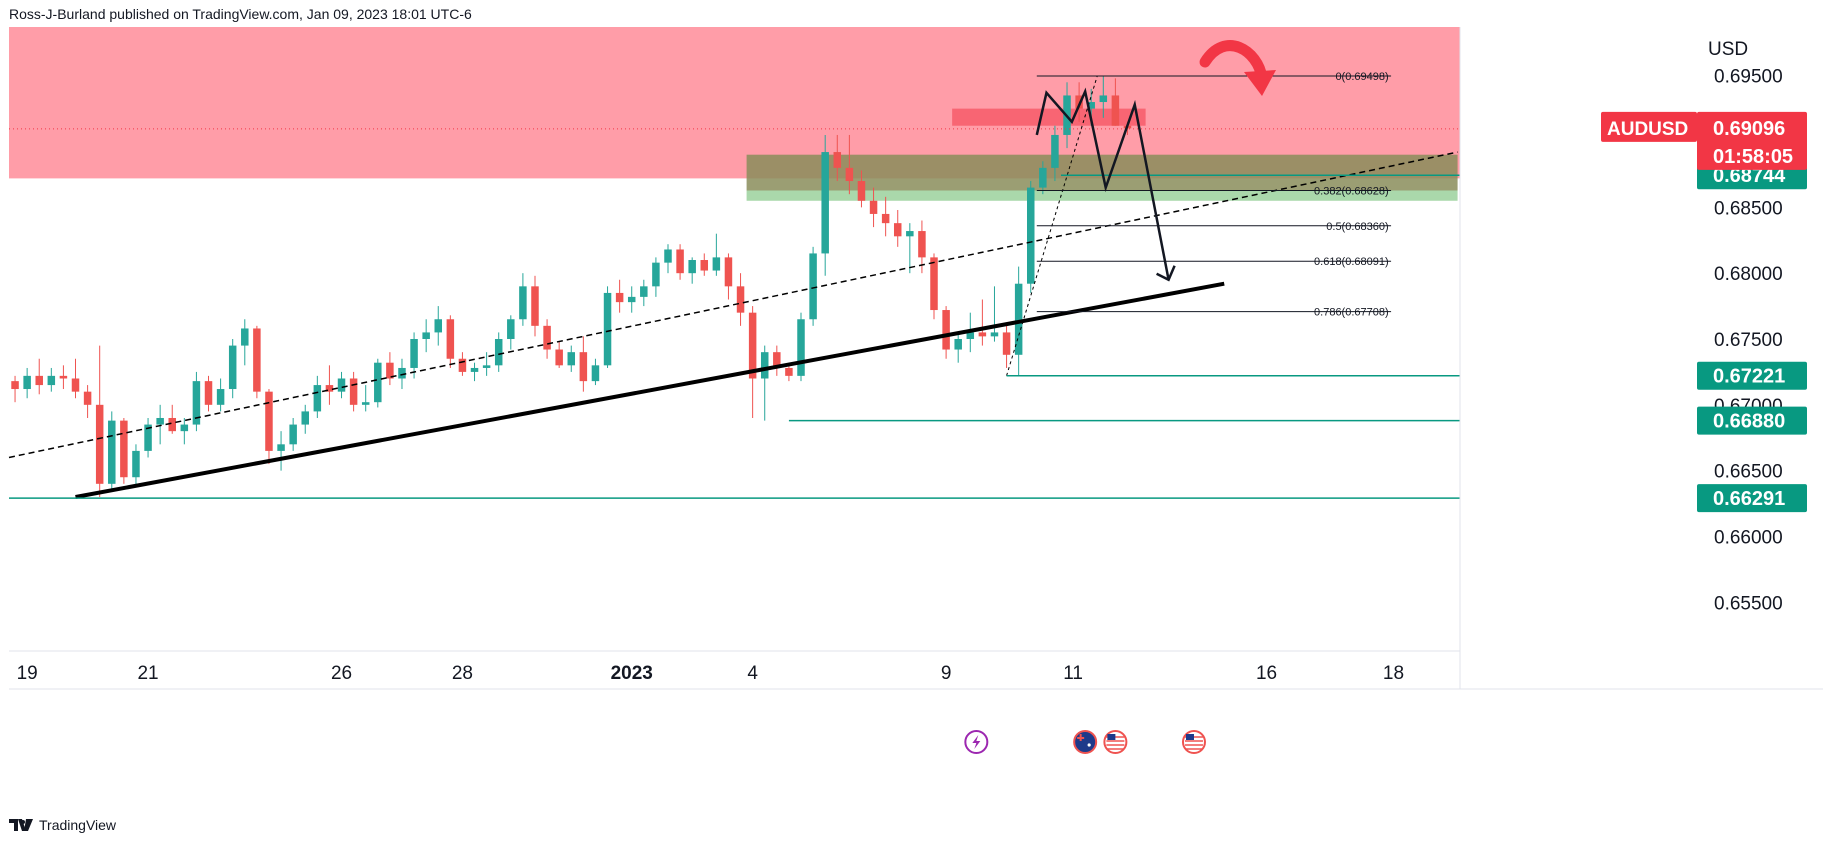  What do you see at coordinates (752, 673) in the screenshot?
I see `time-tick-label: 4` at bounding box center [752, 673].